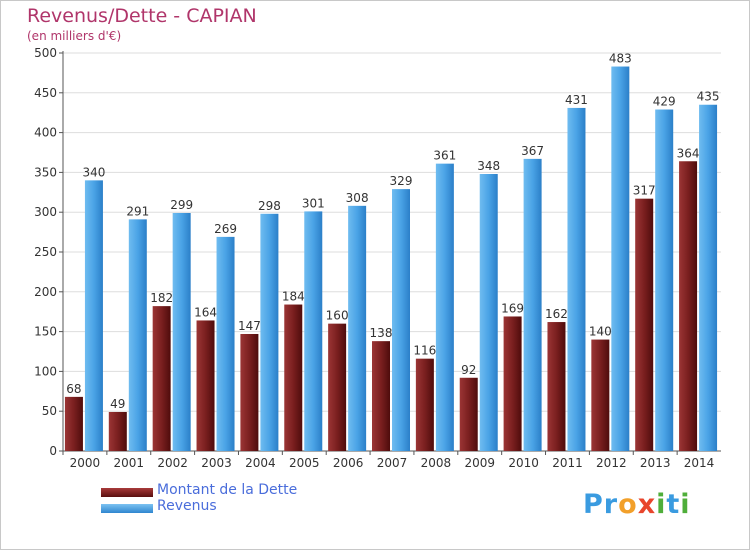 Image resolution: width=750 pixels, height=550 pixels. I want to click on data-label-revenus: 308, so click(357, 198).